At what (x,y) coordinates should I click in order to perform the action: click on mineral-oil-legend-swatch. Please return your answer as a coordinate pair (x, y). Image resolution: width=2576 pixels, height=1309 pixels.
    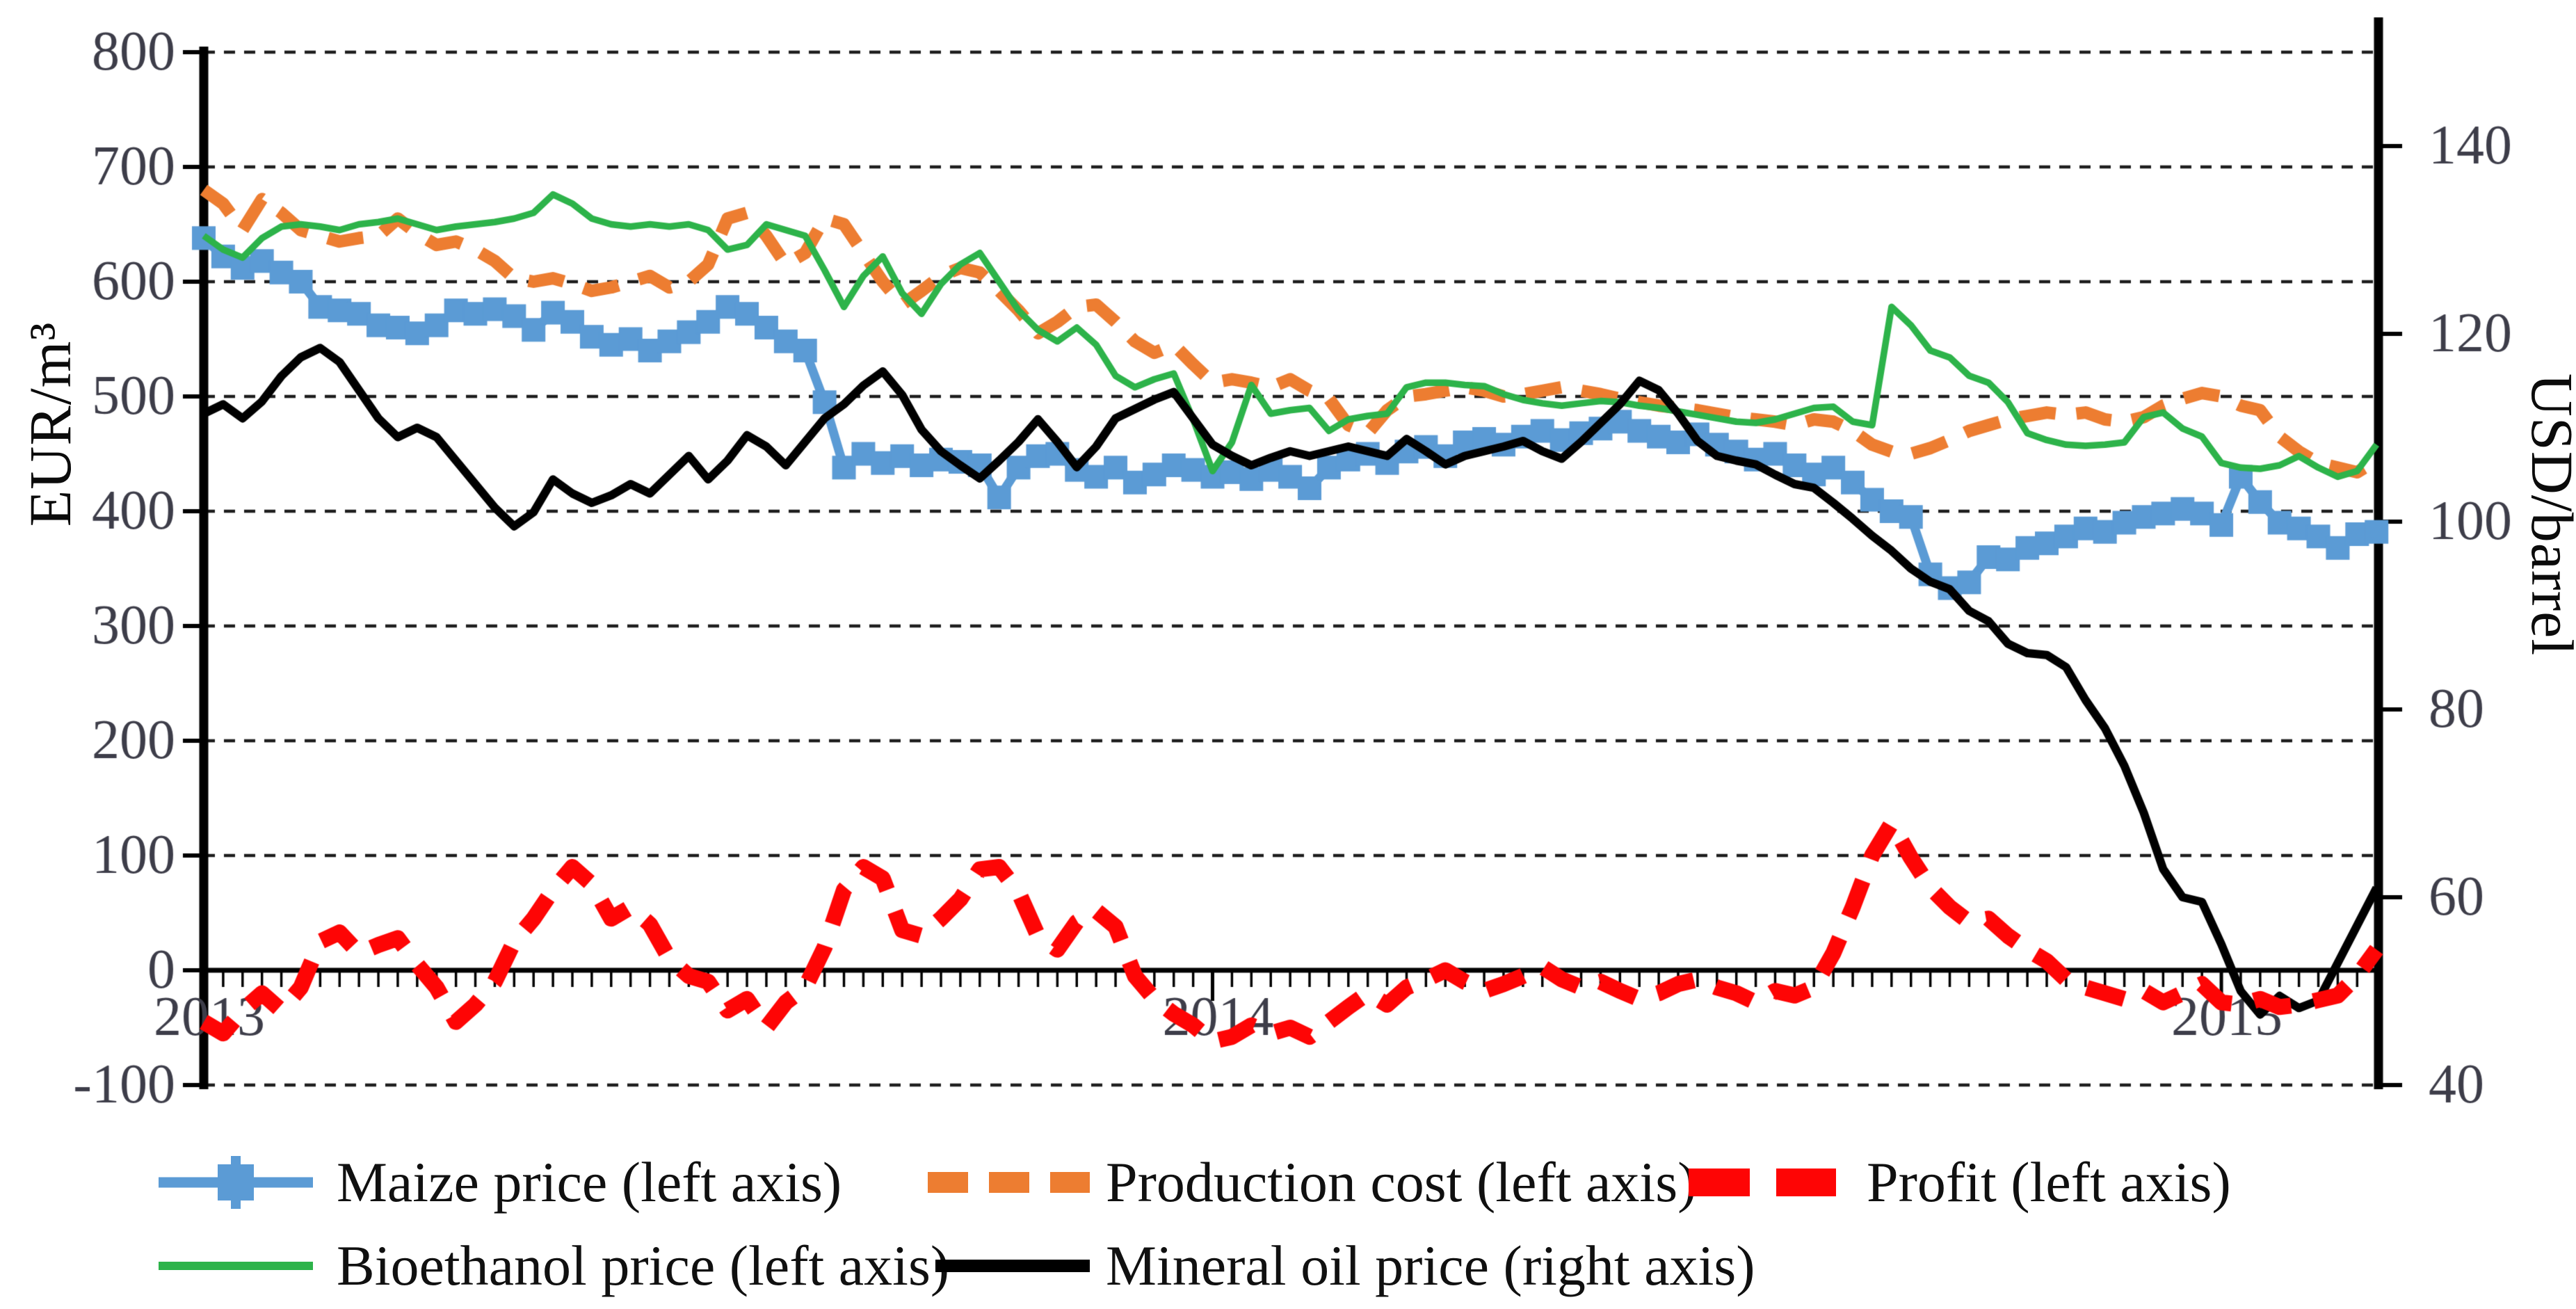
    Looking at the image, I should click on (1013, 1266).